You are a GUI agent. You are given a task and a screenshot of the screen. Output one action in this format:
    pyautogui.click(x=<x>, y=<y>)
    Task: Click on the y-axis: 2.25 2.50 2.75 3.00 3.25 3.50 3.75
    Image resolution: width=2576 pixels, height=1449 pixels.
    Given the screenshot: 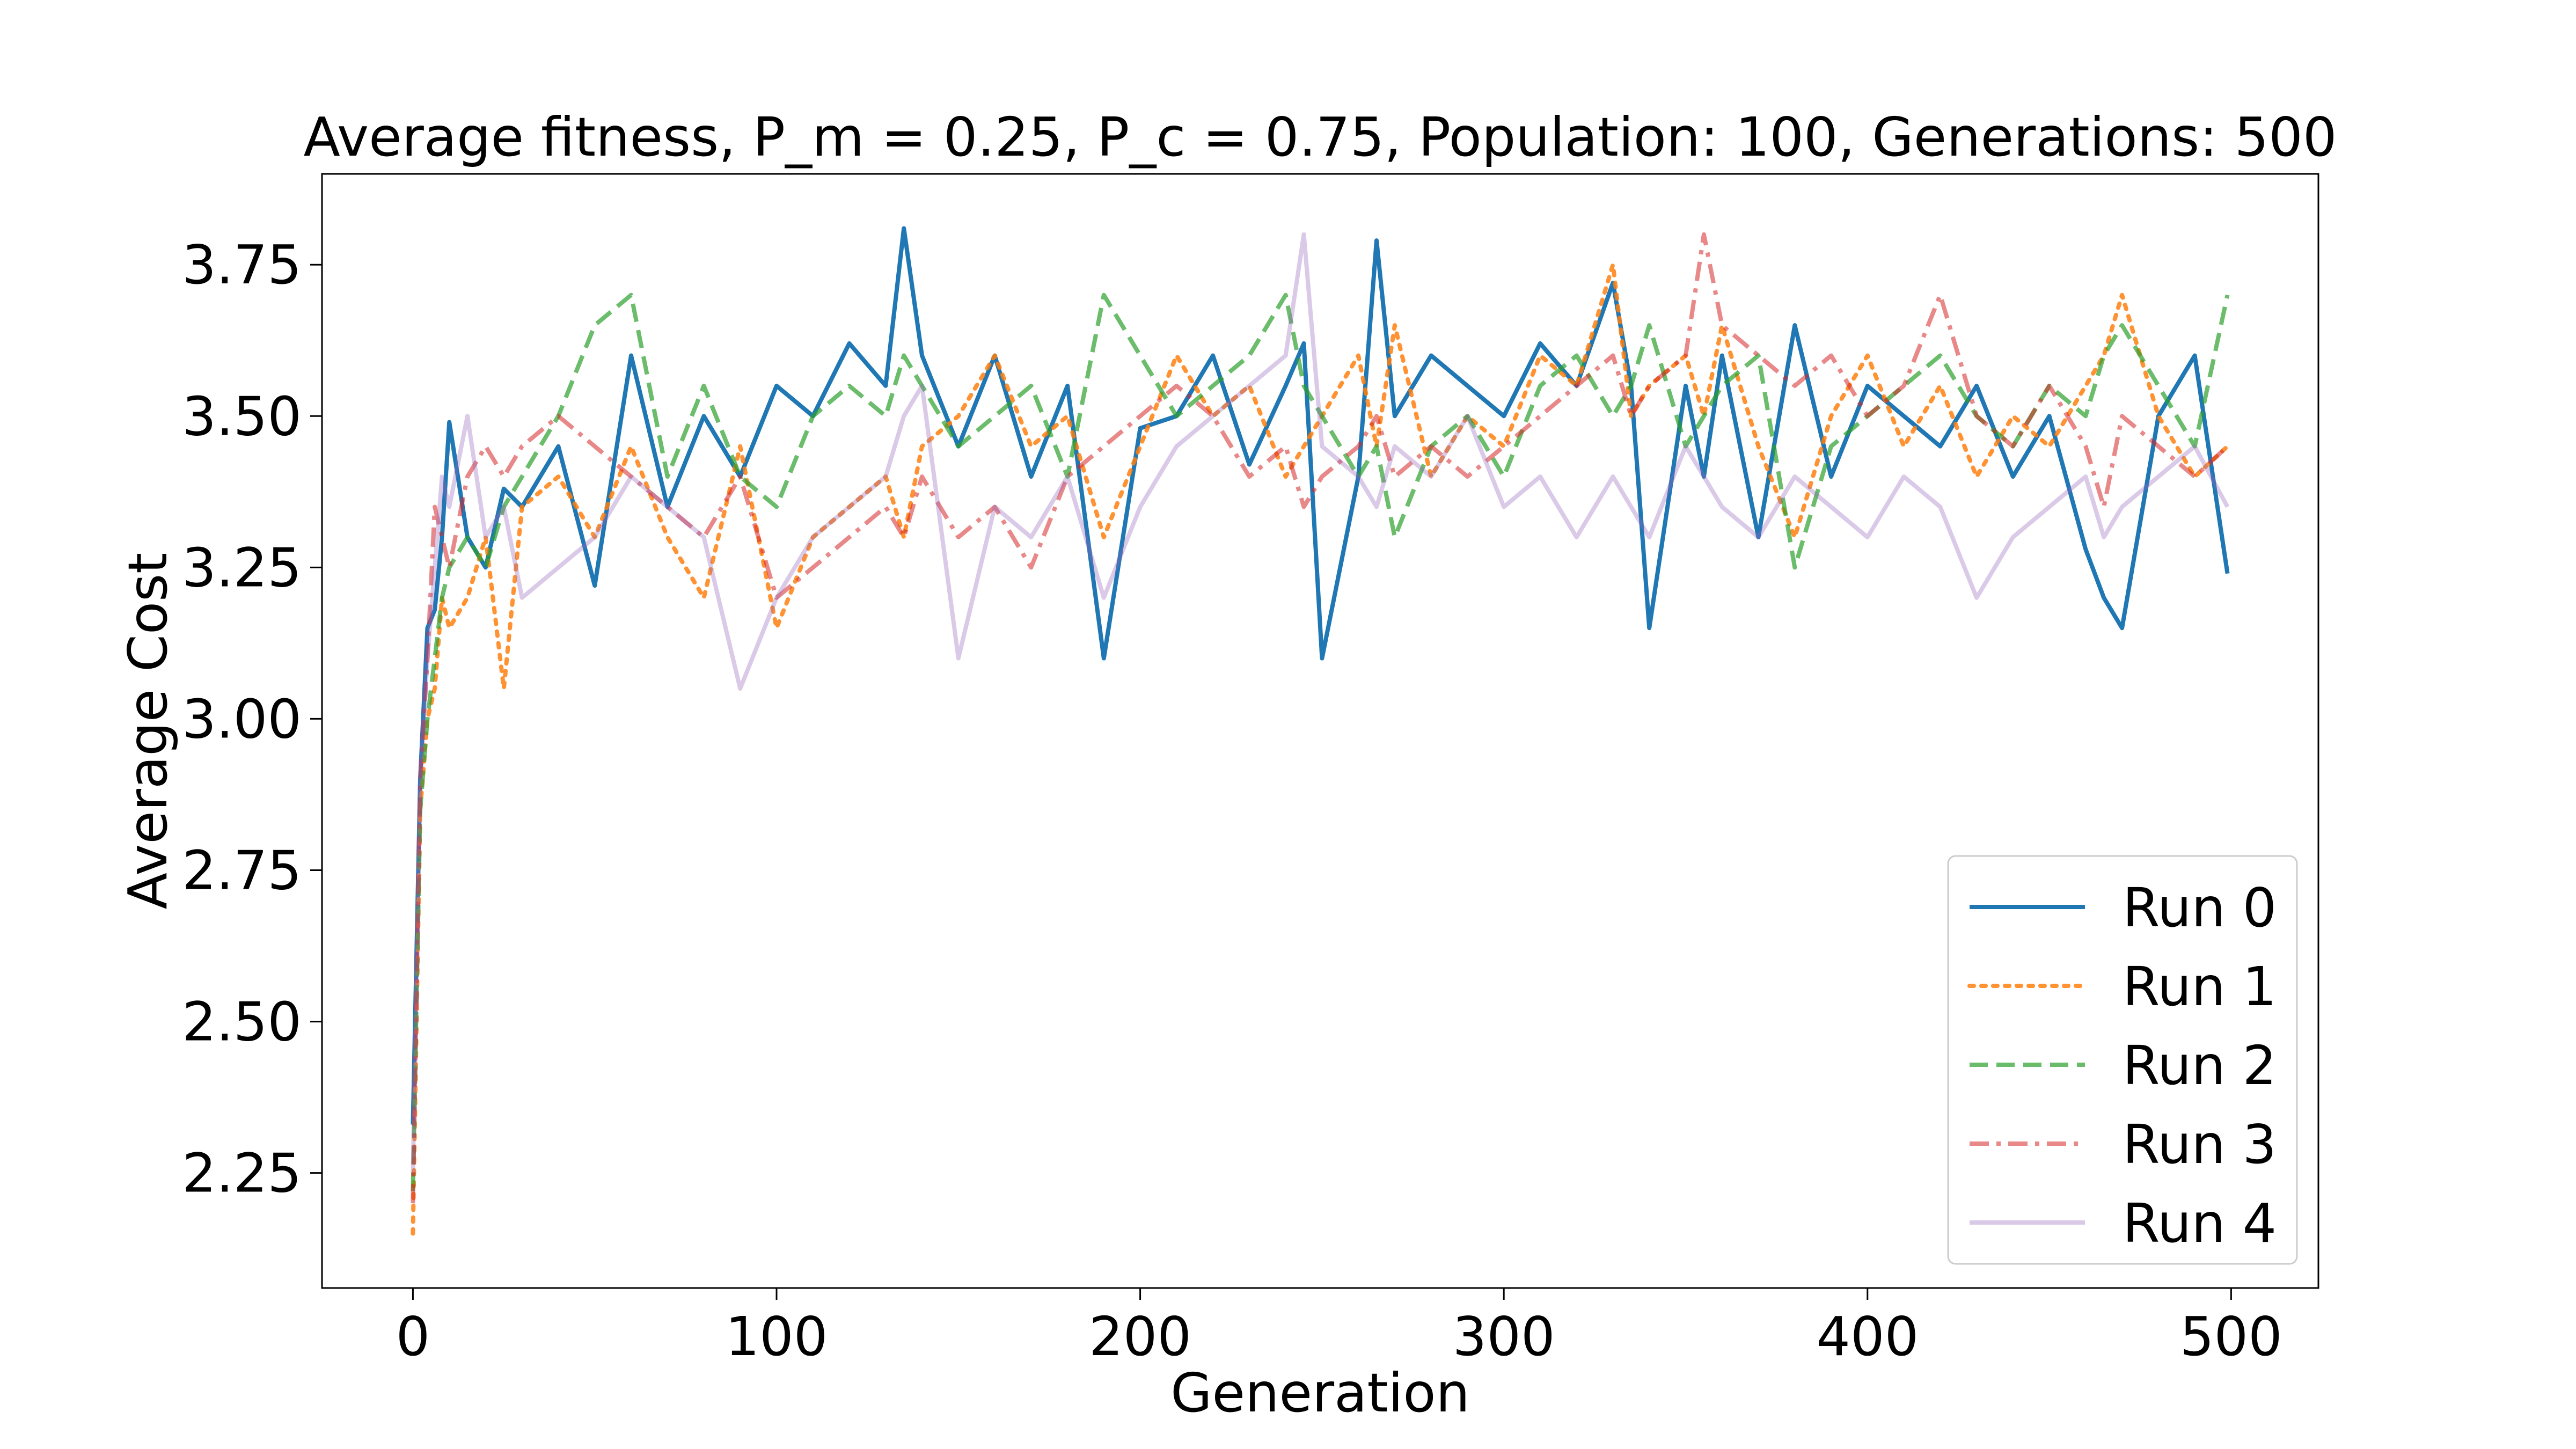 What is the action you would take?
    pyautogui.click(x=252, y=719)
    